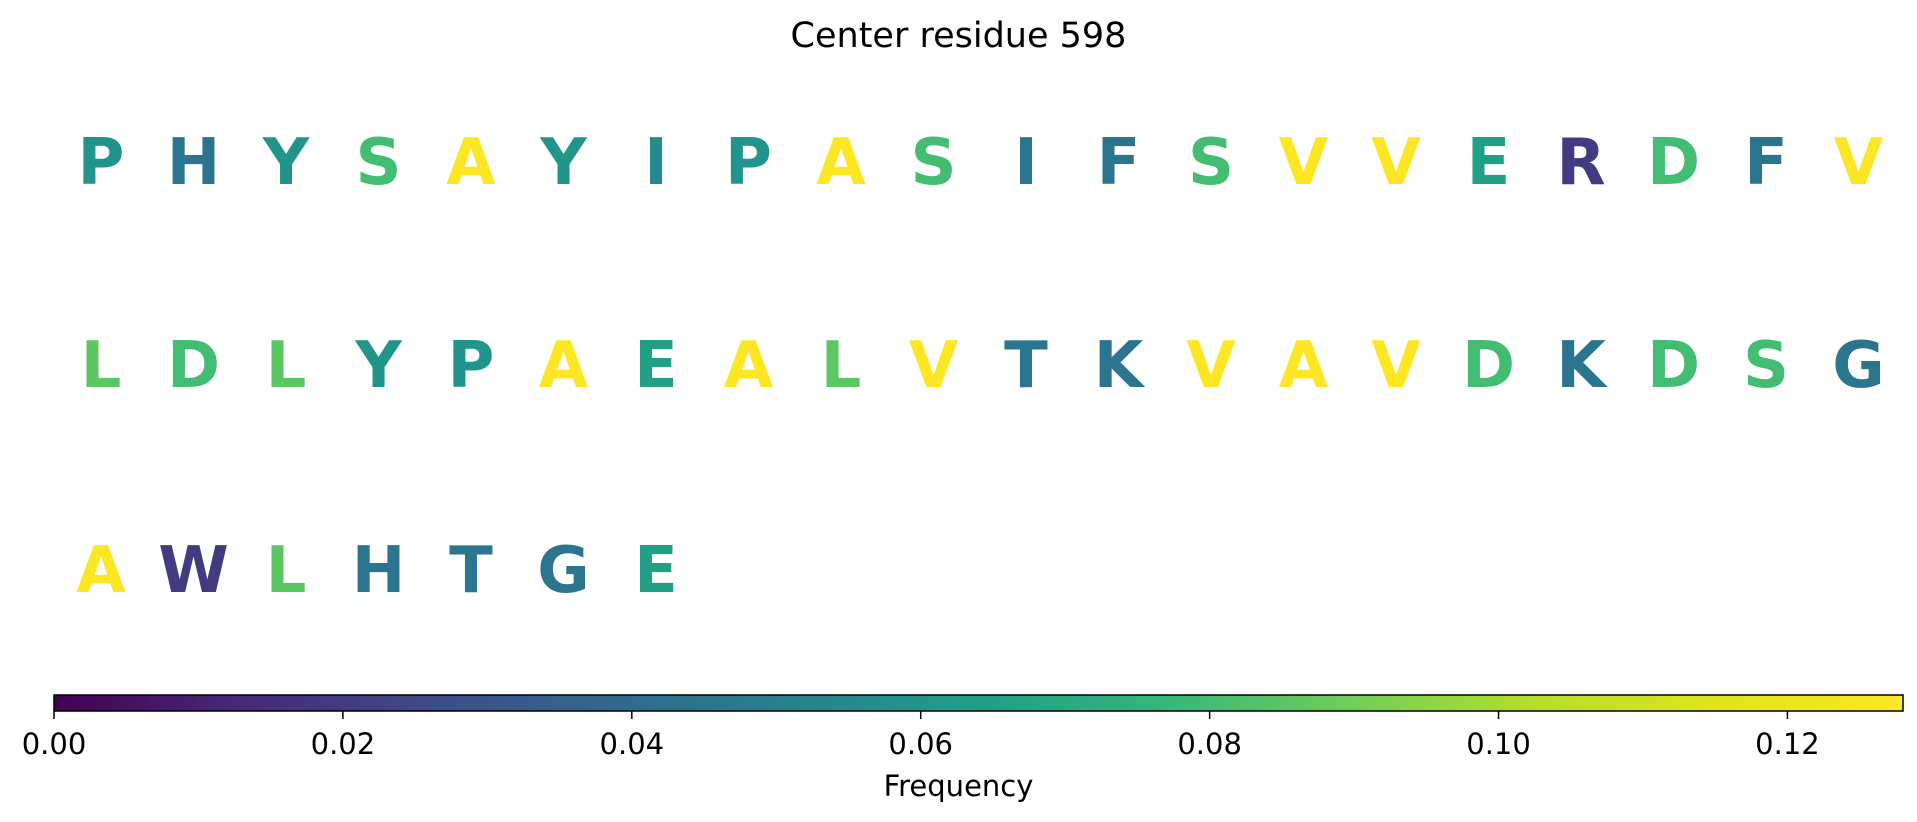  I want to click on colorbar-tick-label: 0.02, so click(343, 744).